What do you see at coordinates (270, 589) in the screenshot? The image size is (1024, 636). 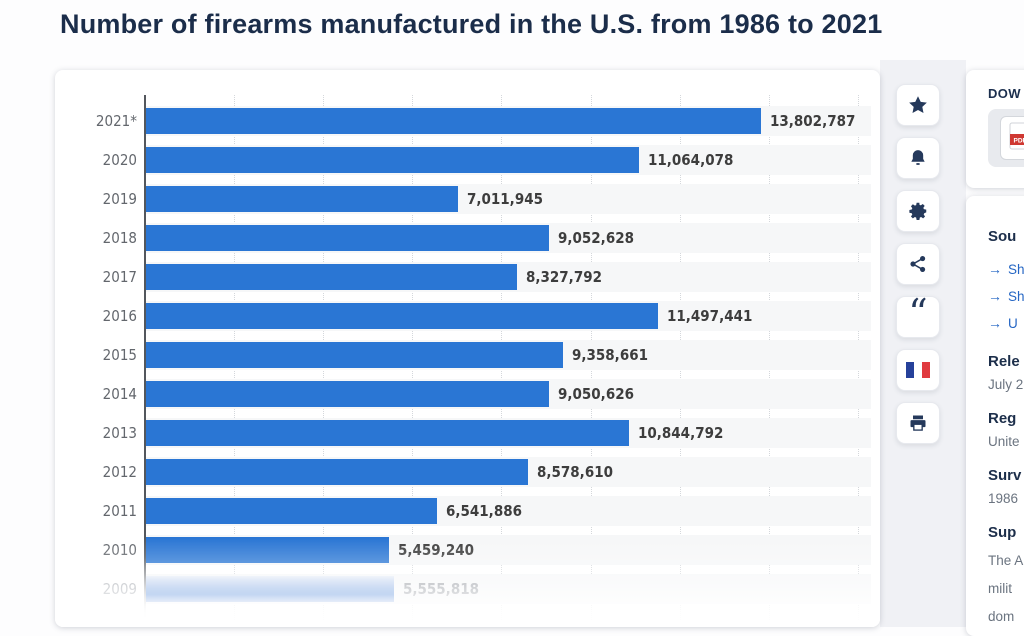 I see `bar-2009` at bounding box center [270, 589].